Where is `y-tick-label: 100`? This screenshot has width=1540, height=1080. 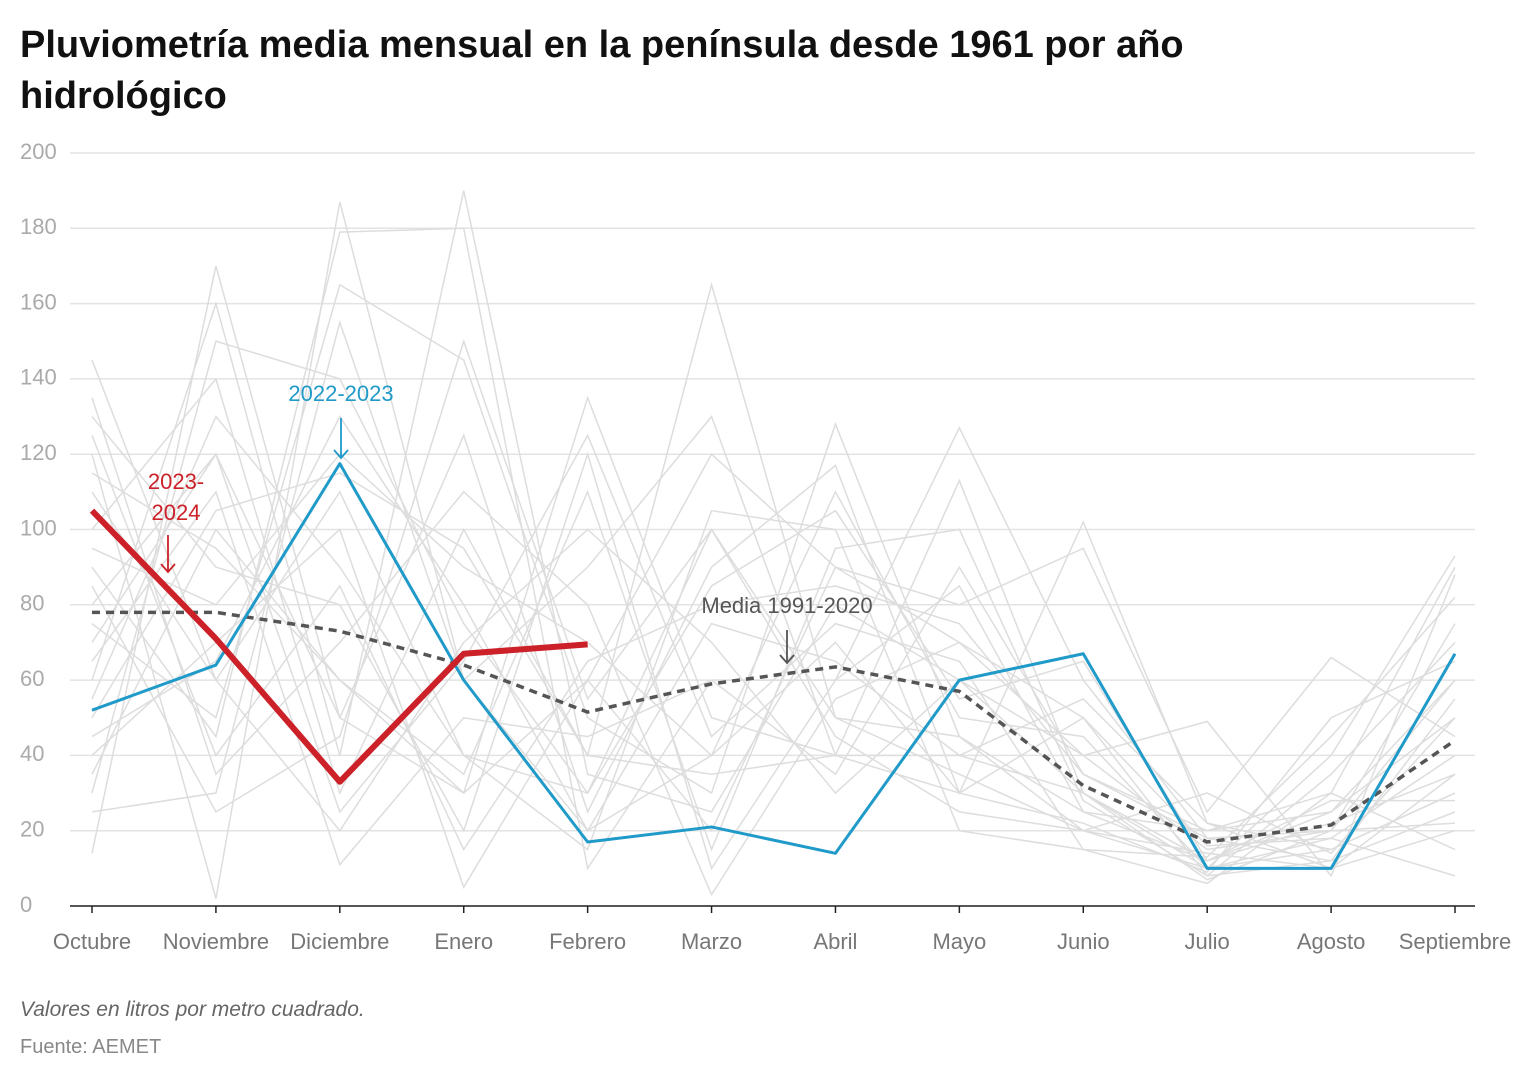
y-tick-label: 100 is located at coordinates (38, 527).